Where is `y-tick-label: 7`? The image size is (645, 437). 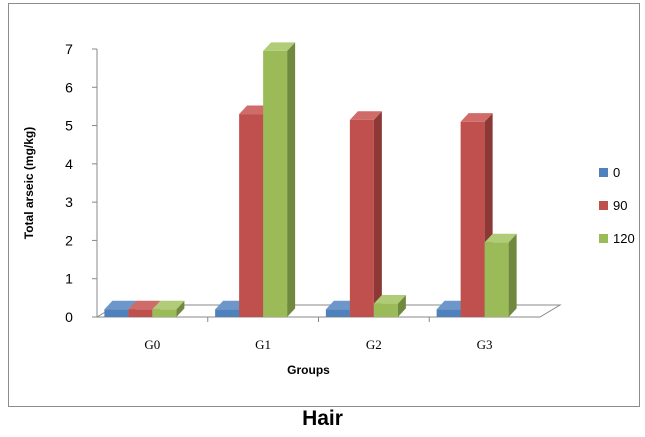 y-tick-label: 7 is located at coordinates (69, 49).